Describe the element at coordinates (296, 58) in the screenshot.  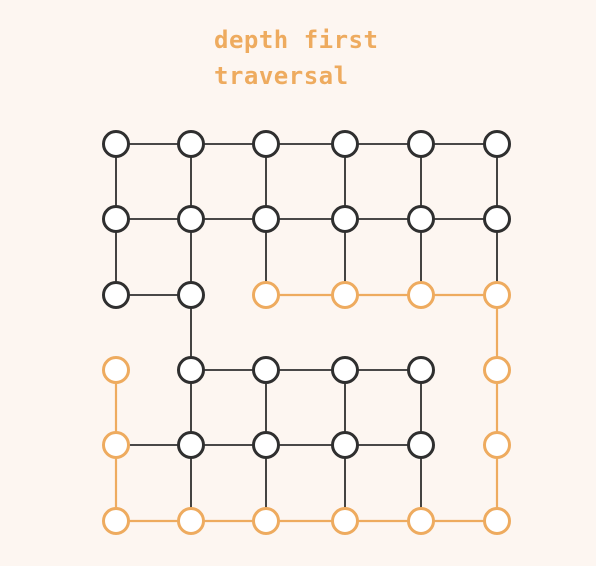
I see `diagram-title: depth first traversal` at that location.